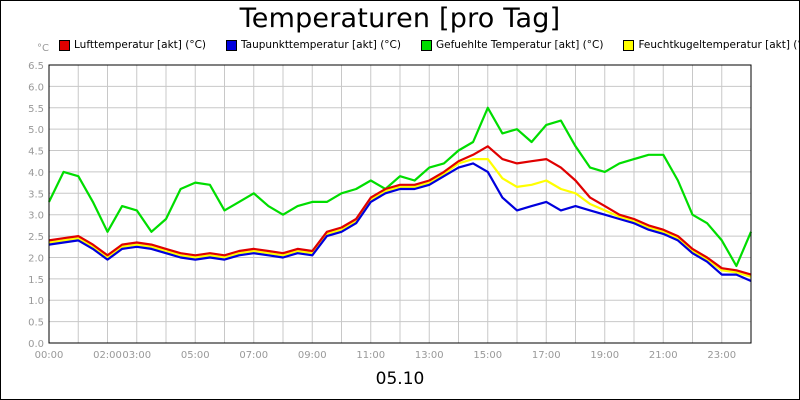  Describe the element at coordinates (36, 109) in the screenshot. I see `y-tick-label: 5.5` at that location.